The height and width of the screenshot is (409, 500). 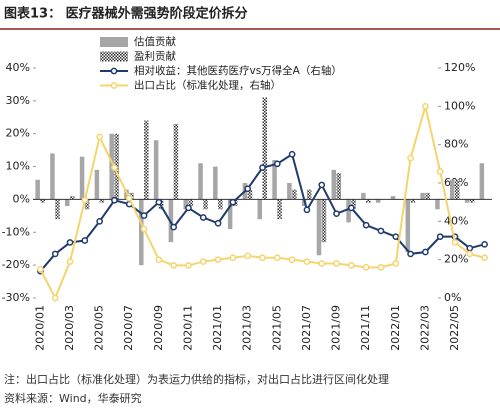 What do you see at coordinates (73, 398) in the screenshot?
I see `source: 资料来源：Wind，华泰研究` at bounding box center [73, 398].